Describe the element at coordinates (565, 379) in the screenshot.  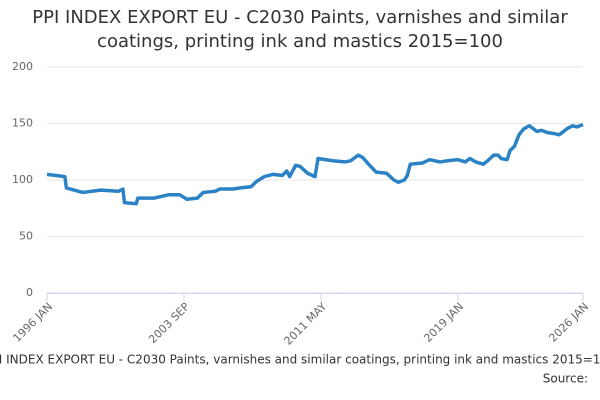
I see `source: Source:` at that location.